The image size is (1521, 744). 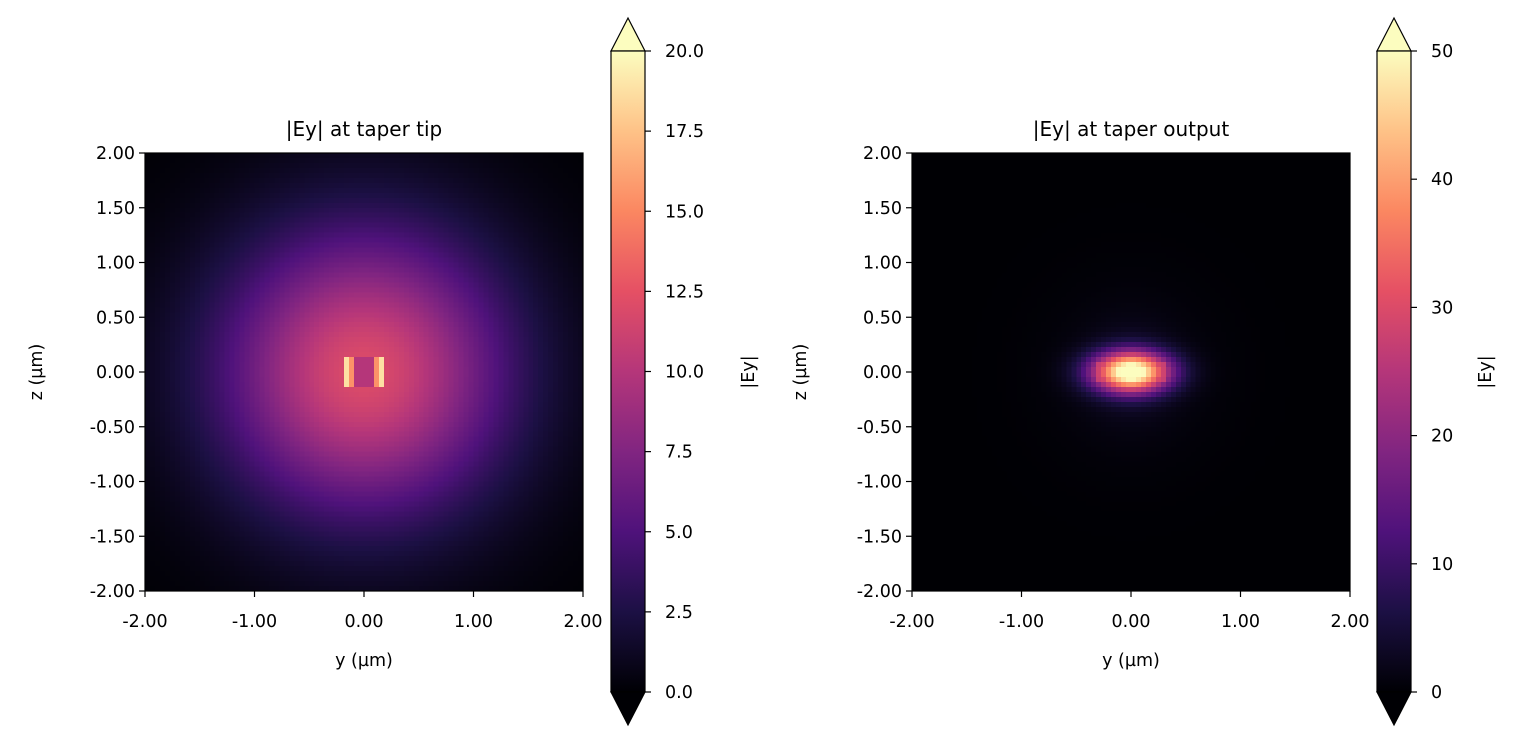 What do you see at coordinates (679, 693) in the screenshot?
I see `colorbar-tick-label: 0.0` at bounding box center [679, 693].